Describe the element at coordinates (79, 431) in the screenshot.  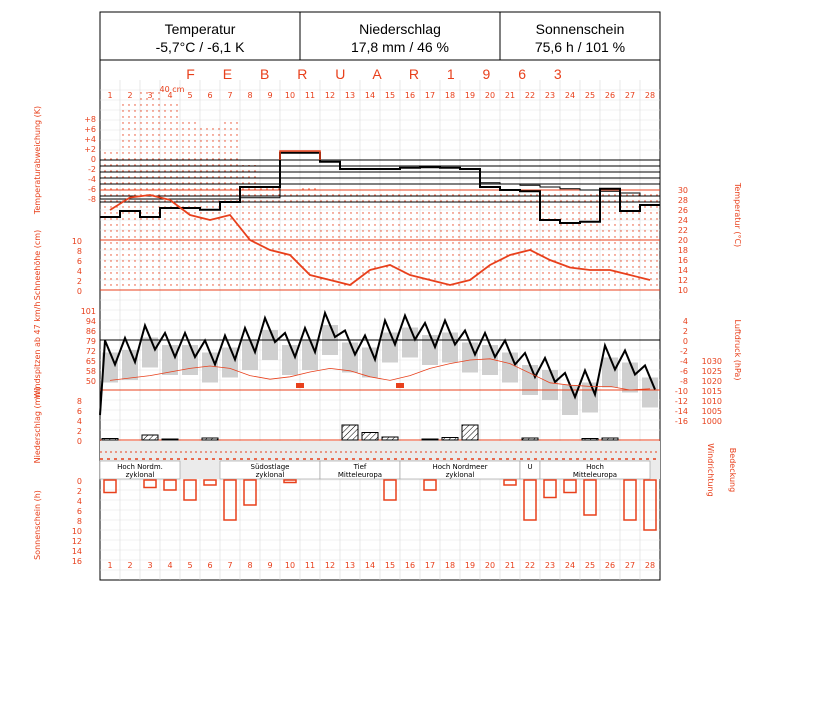
I see `precip-tick: 2` at that location.